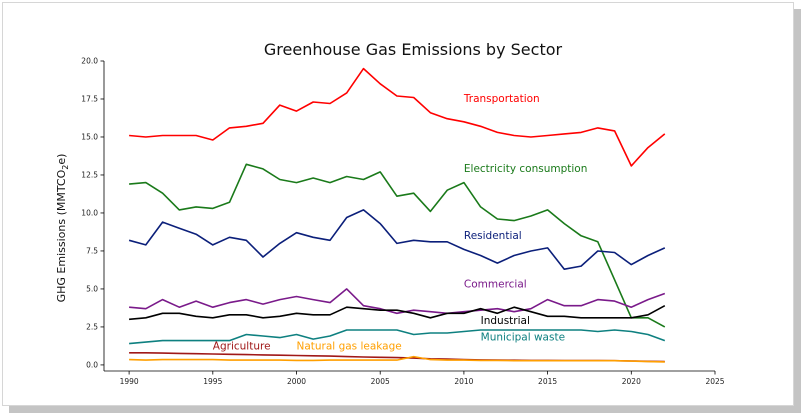 This screenshot has width=804, height=419. What do you see at coordinates (61, 159) in the screenshot?
I see `y-axis-label-end: e)` at bounding box center [61, 159].